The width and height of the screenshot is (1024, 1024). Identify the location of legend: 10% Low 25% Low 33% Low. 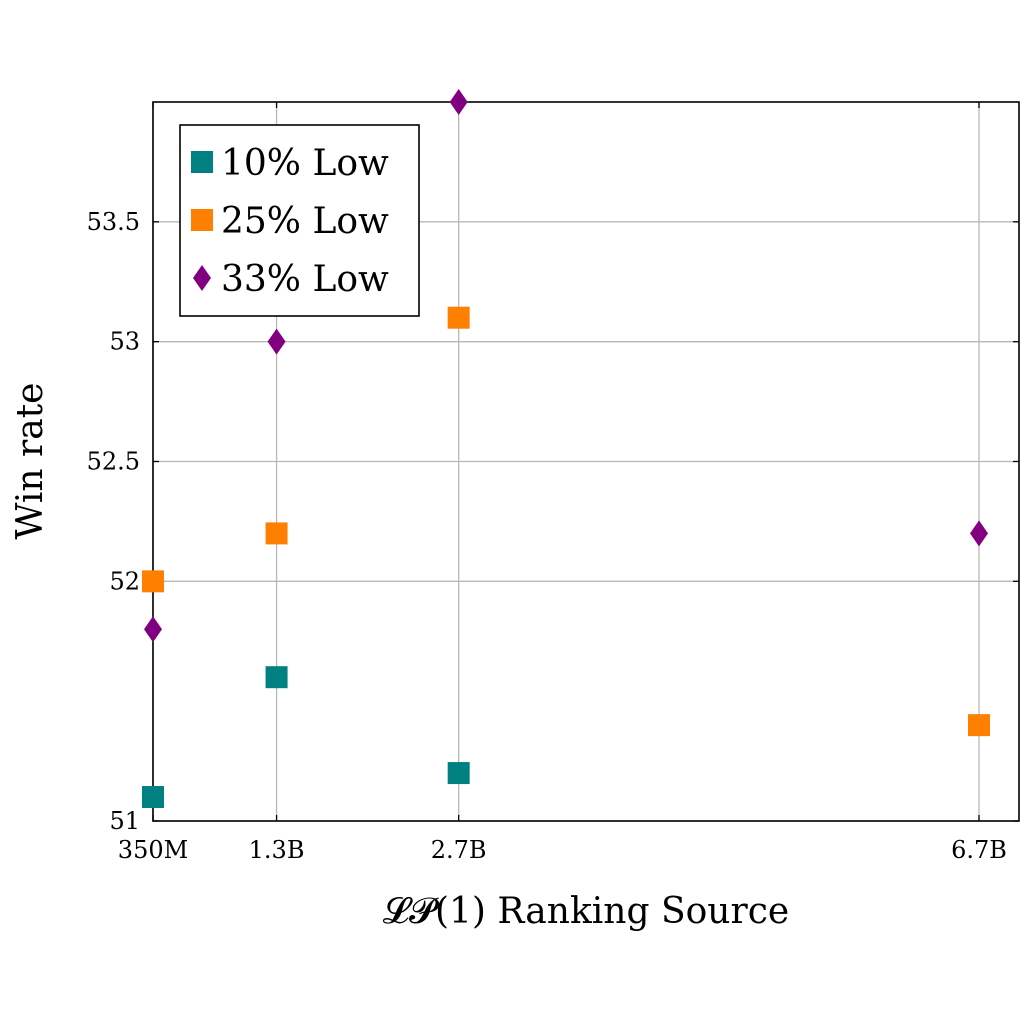
(299, 220).